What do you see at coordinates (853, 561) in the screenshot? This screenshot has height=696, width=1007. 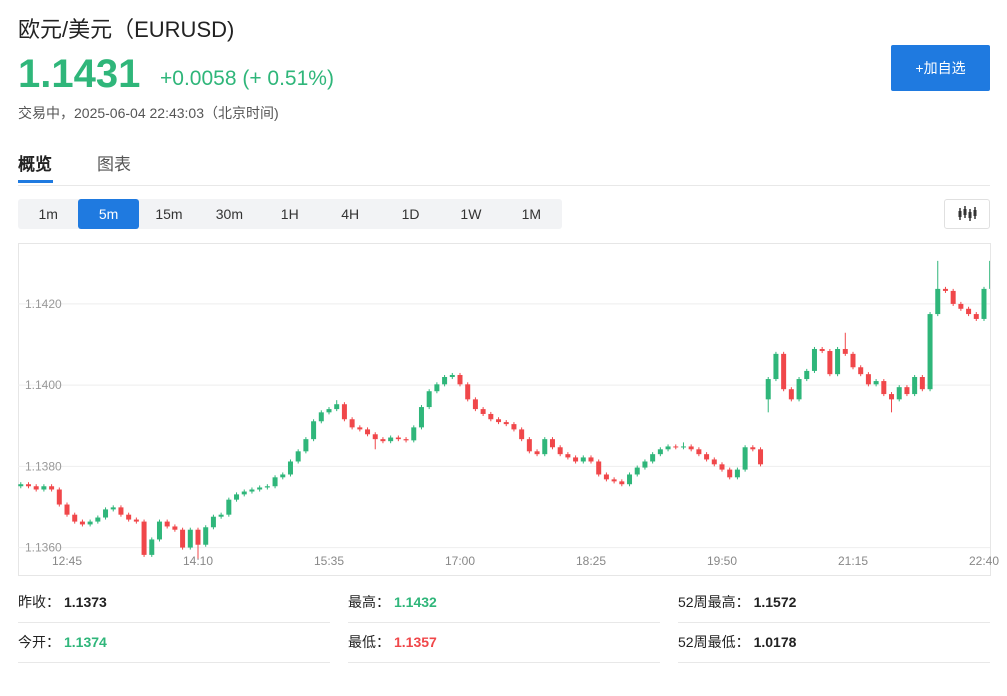 I see `x-tick-label: 21:15` at bounding box center [853, 561].